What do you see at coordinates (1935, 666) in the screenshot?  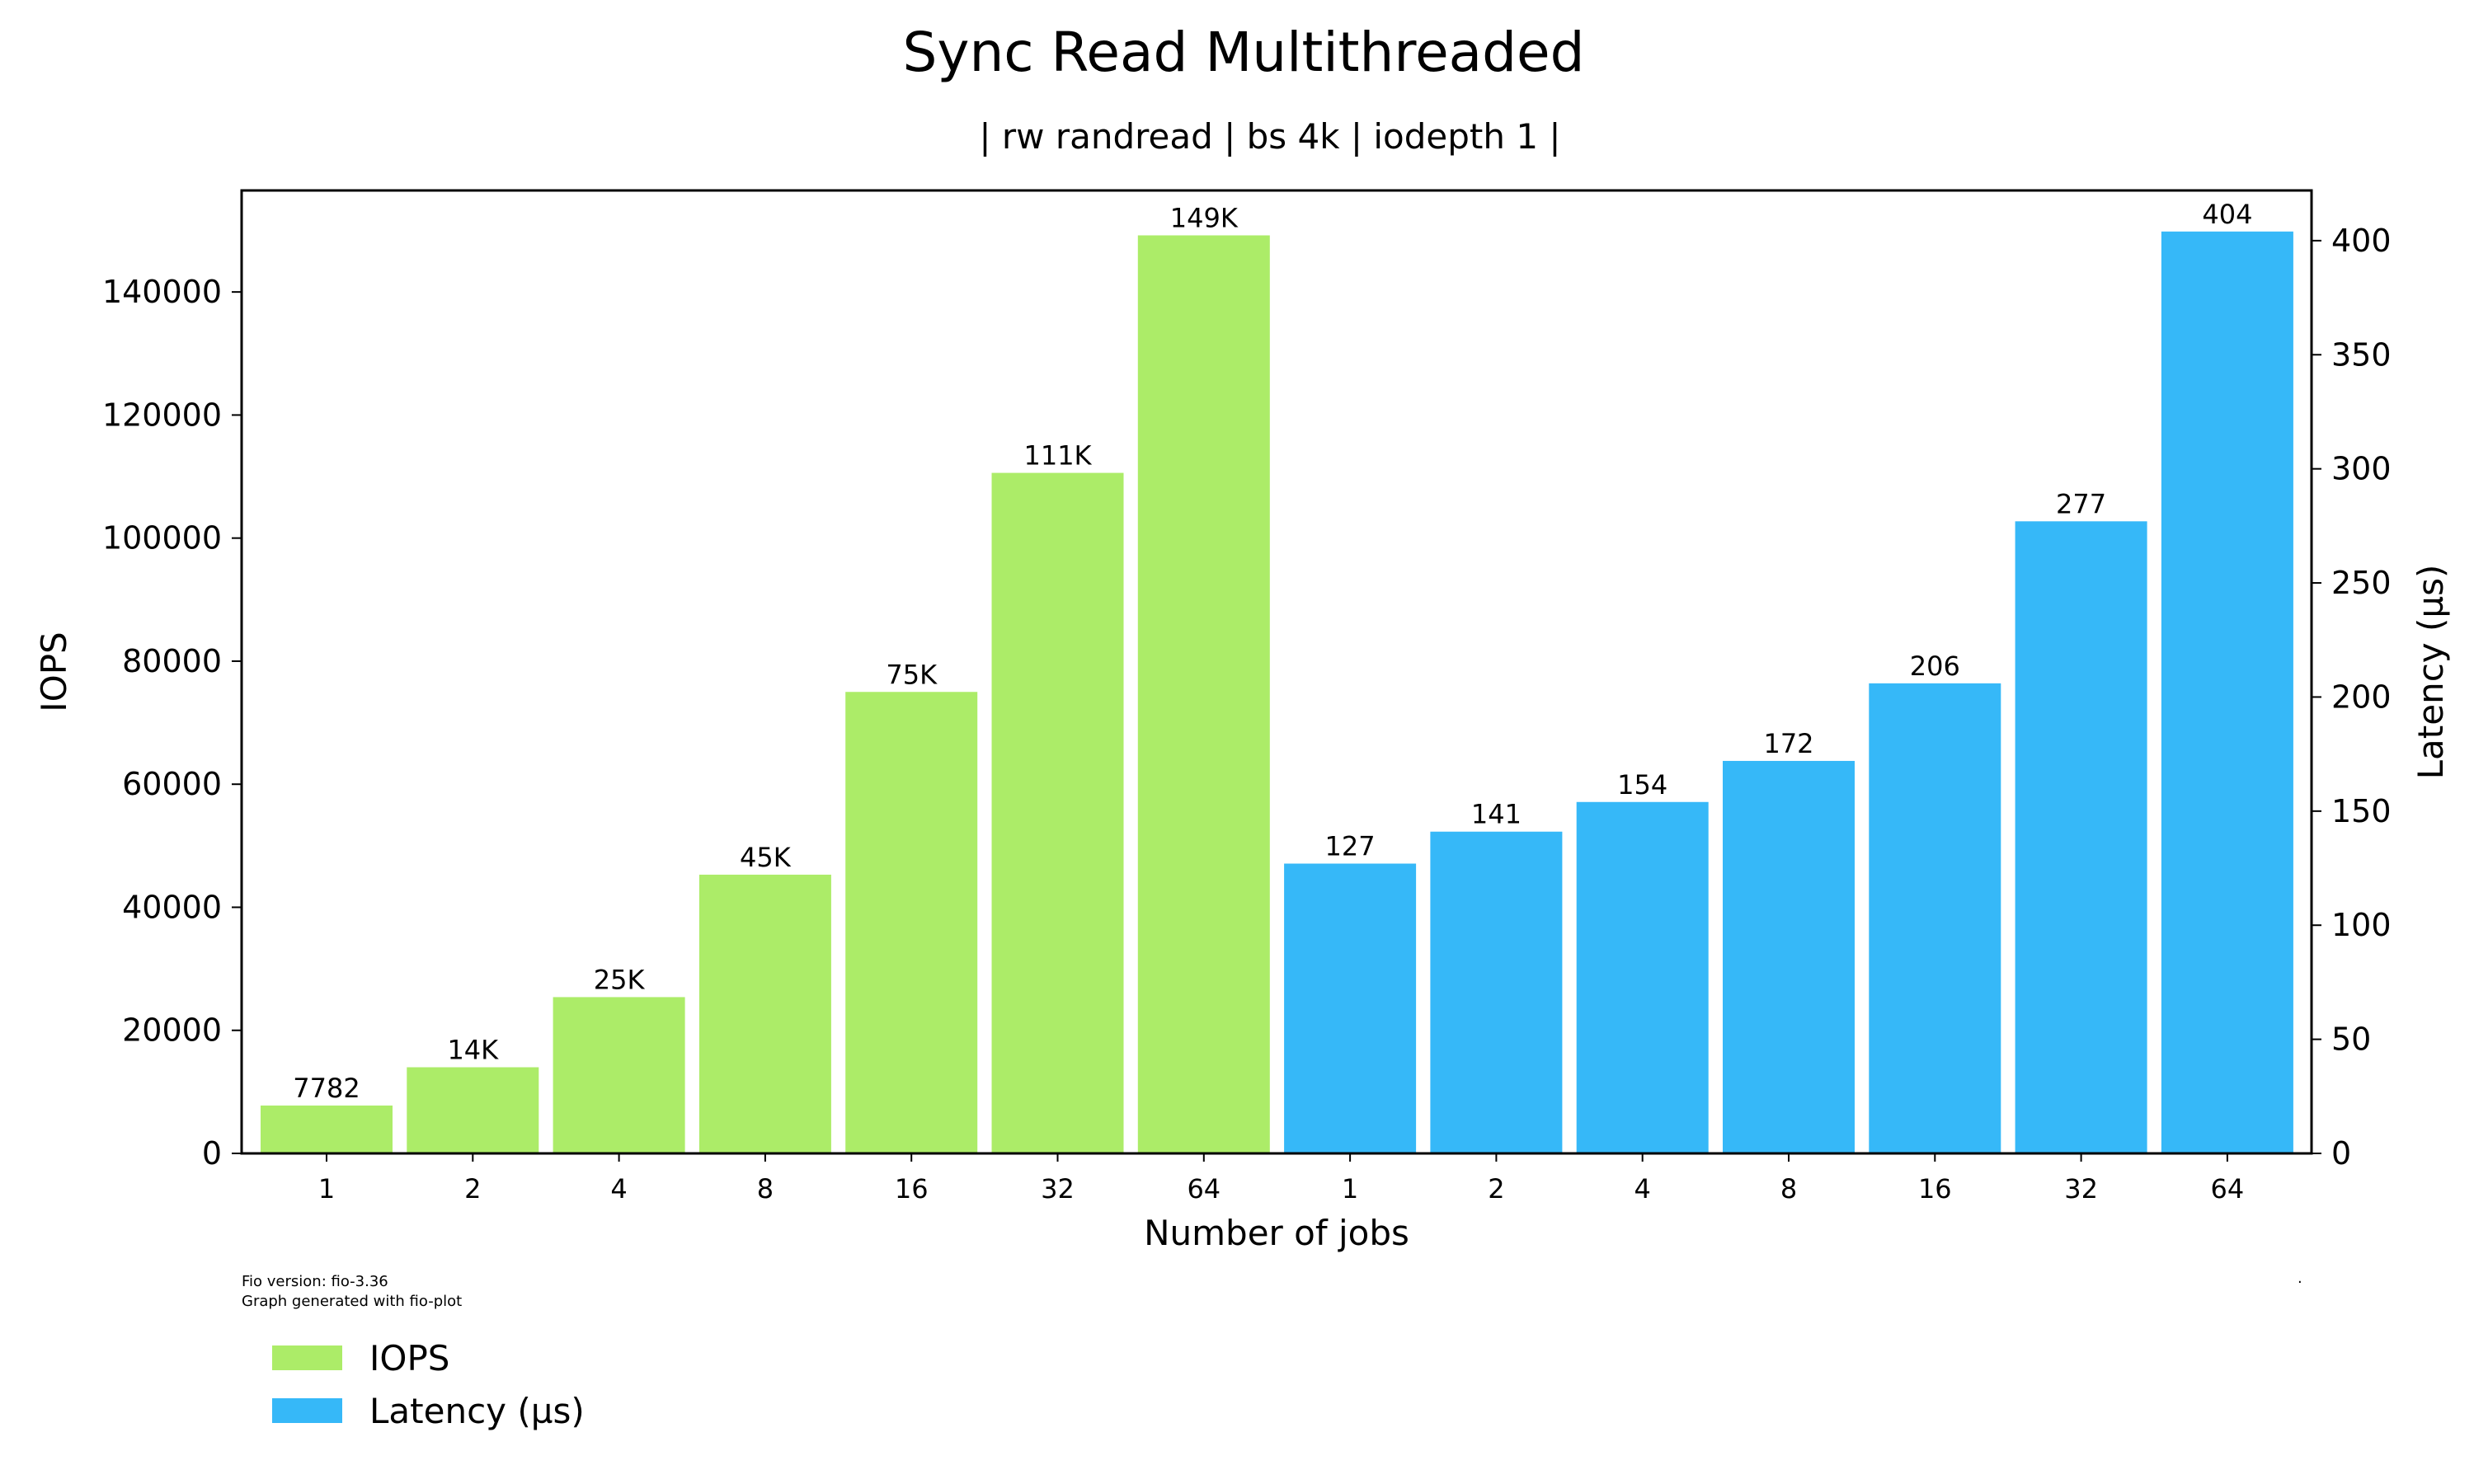 I see `data-label: 206` at bounding box center [1935, 666].